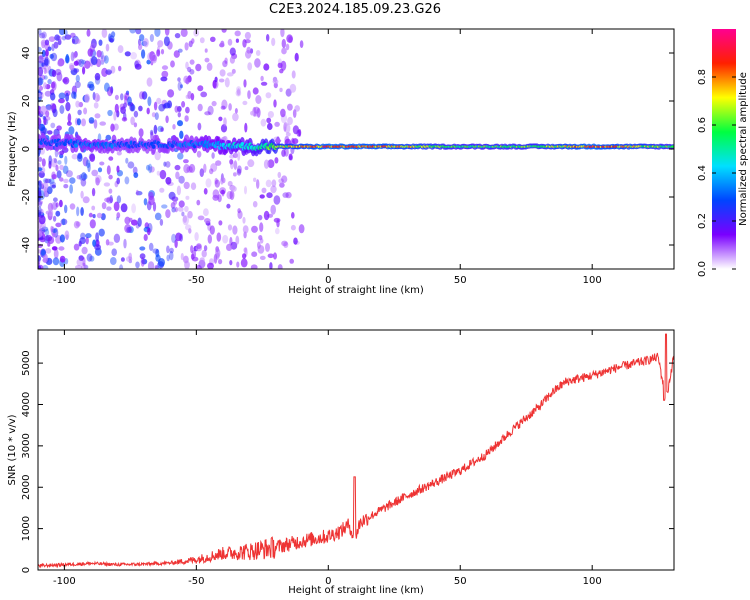  What do you see at coordinates (356, 590) in the screenshot?
I see `snr-xlabel: Height of straight line (km)` at bounding box center [356, 590].